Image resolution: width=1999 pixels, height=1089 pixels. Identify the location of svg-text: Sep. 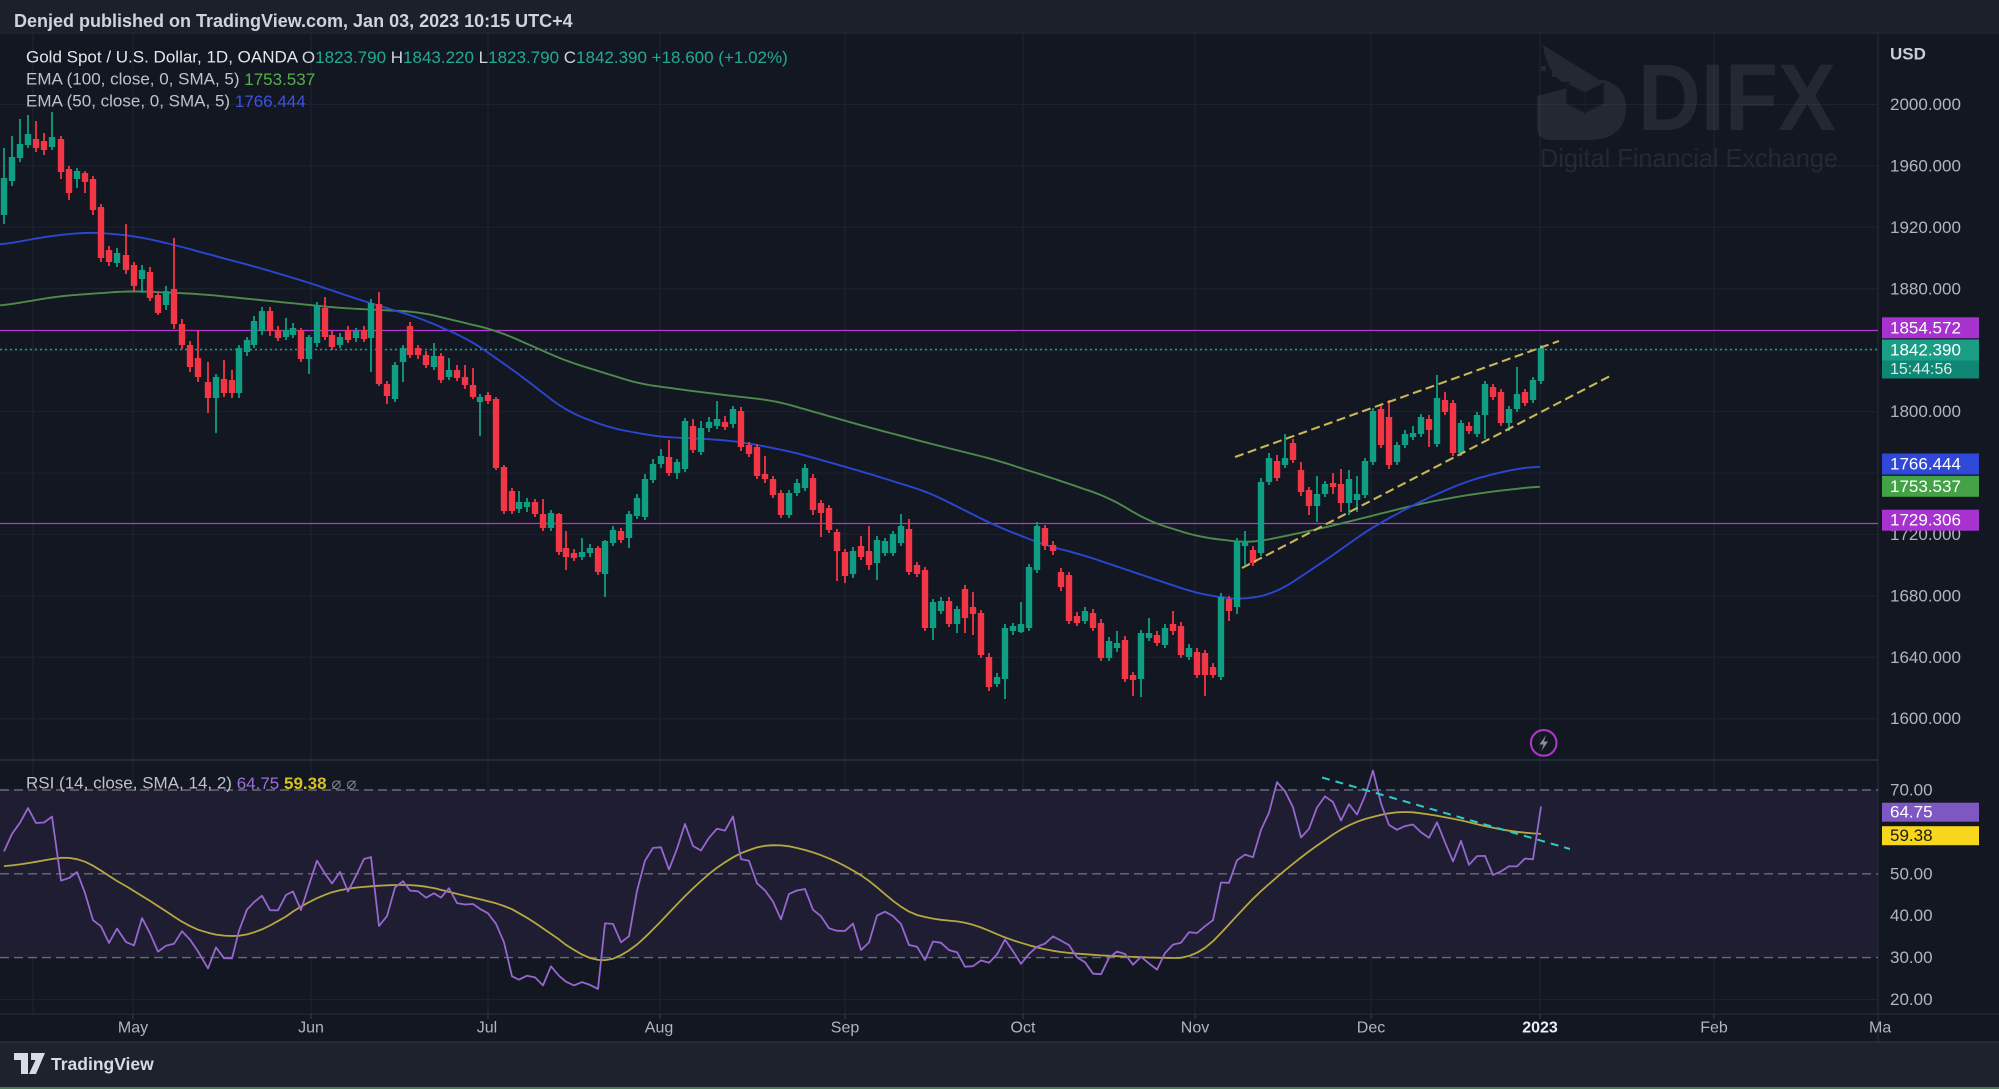
(845, 1028).